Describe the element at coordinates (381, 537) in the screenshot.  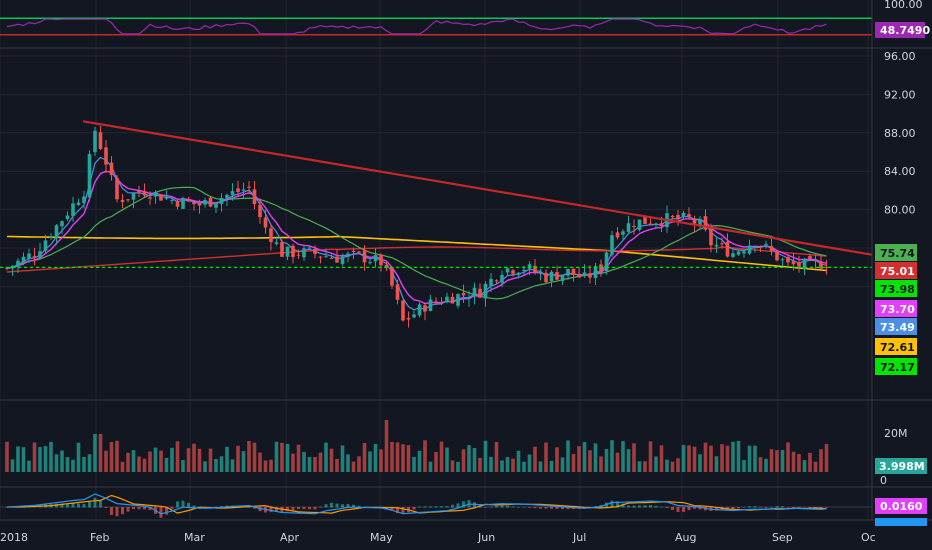
I see `time-axis-label: May` at that location.